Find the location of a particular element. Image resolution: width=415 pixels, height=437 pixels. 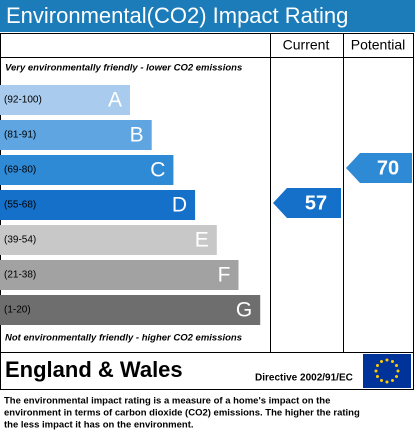

potential-arrow is located at coordinates (379, 168).